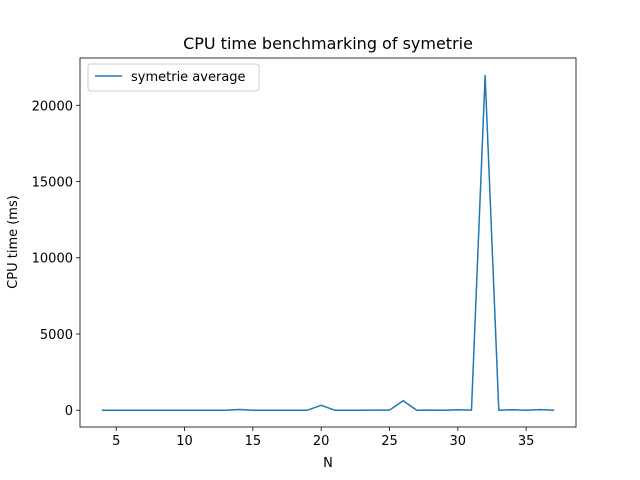 This screenshot has height=480, width=640. Describe the element at coordinates (52, 259) in the screenshot. I see `y-tick-label: 10000` at that location.